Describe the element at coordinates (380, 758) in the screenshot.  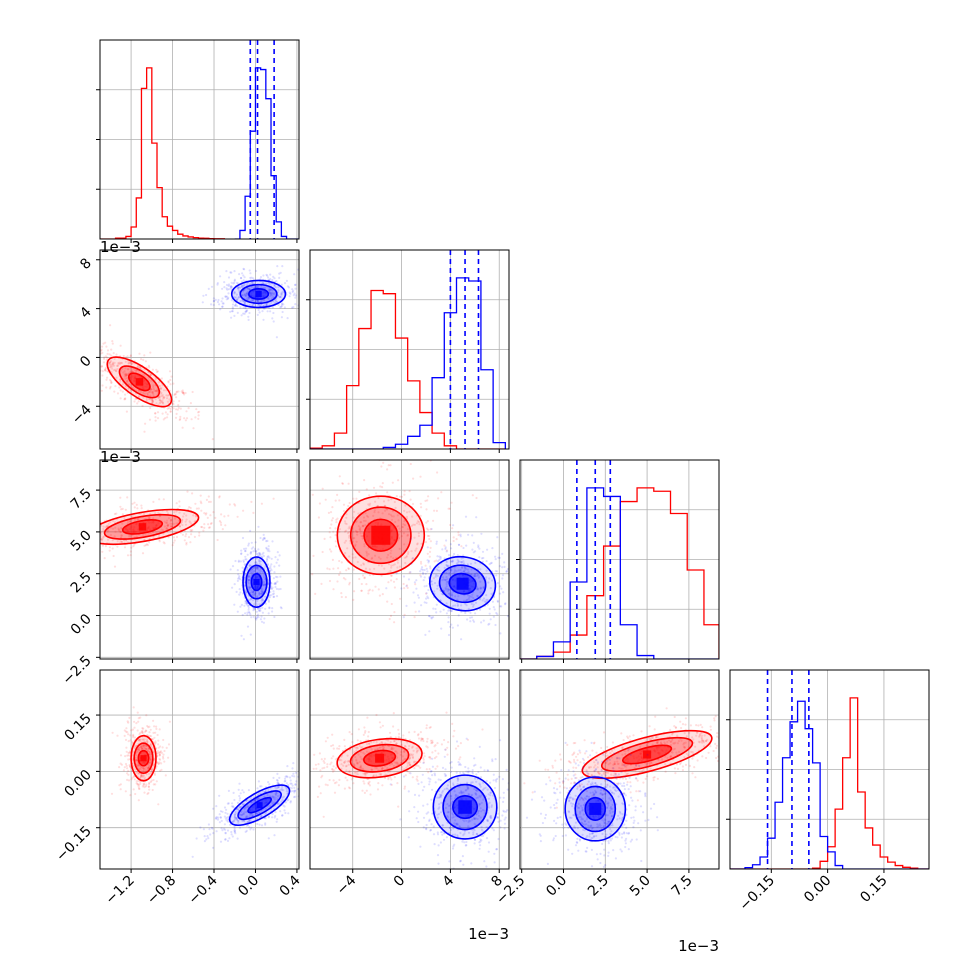
I see `density-core` at that location.